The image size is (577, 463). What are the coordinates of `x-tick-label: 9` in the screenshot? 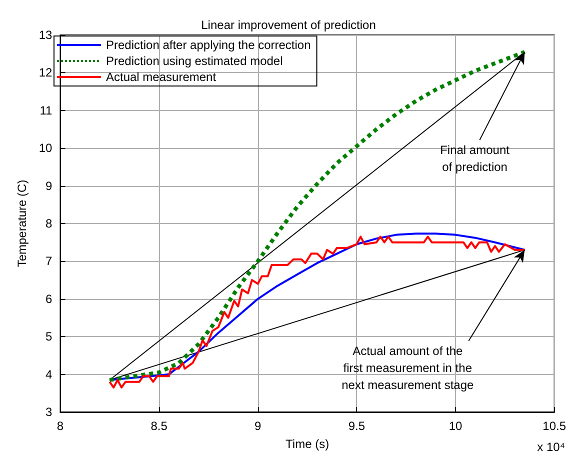 It's located at (258, 426).